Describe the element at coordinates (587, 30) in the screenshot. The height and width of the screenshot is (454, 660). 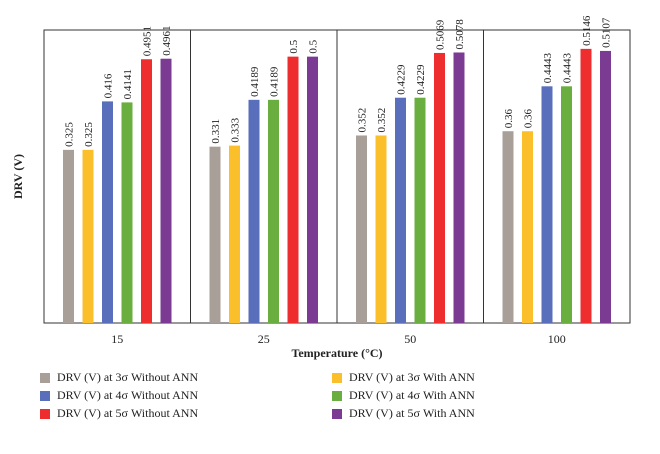
I see `data-label: 0.5146` at that location.